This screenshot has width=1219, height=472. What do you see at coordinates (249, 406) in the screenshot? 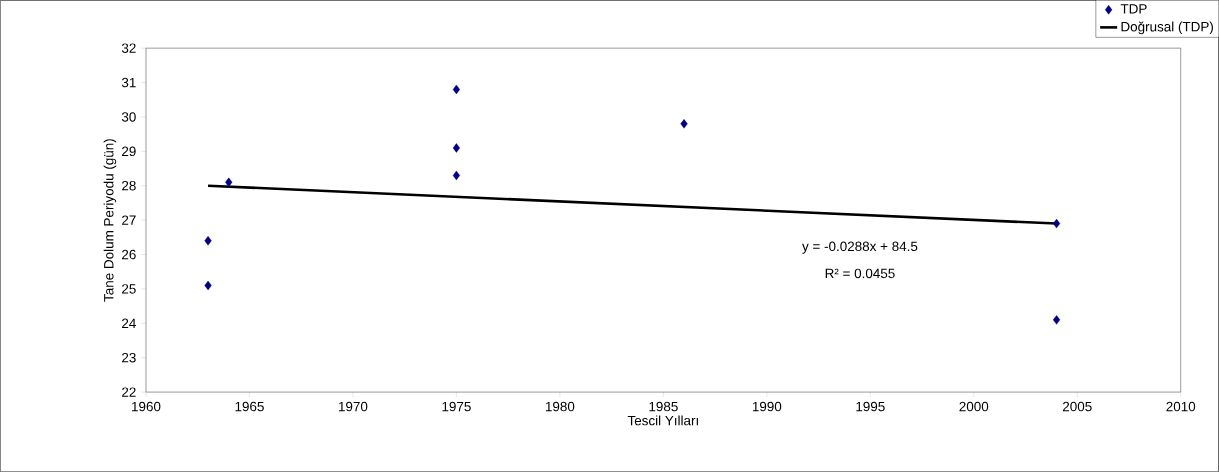
I see `x-tick-label: 1965` at bounding box center [249, 406].